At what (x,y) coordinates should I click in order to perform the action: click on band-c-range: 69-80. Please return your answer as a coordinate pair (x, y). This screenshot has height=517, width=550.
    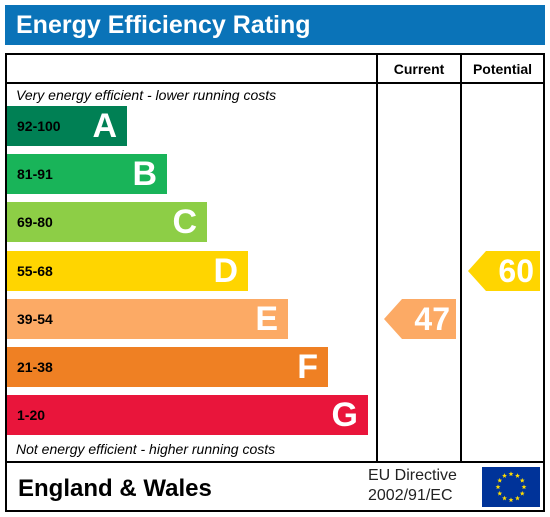
    Looking at the image, I should click on (35, 222).